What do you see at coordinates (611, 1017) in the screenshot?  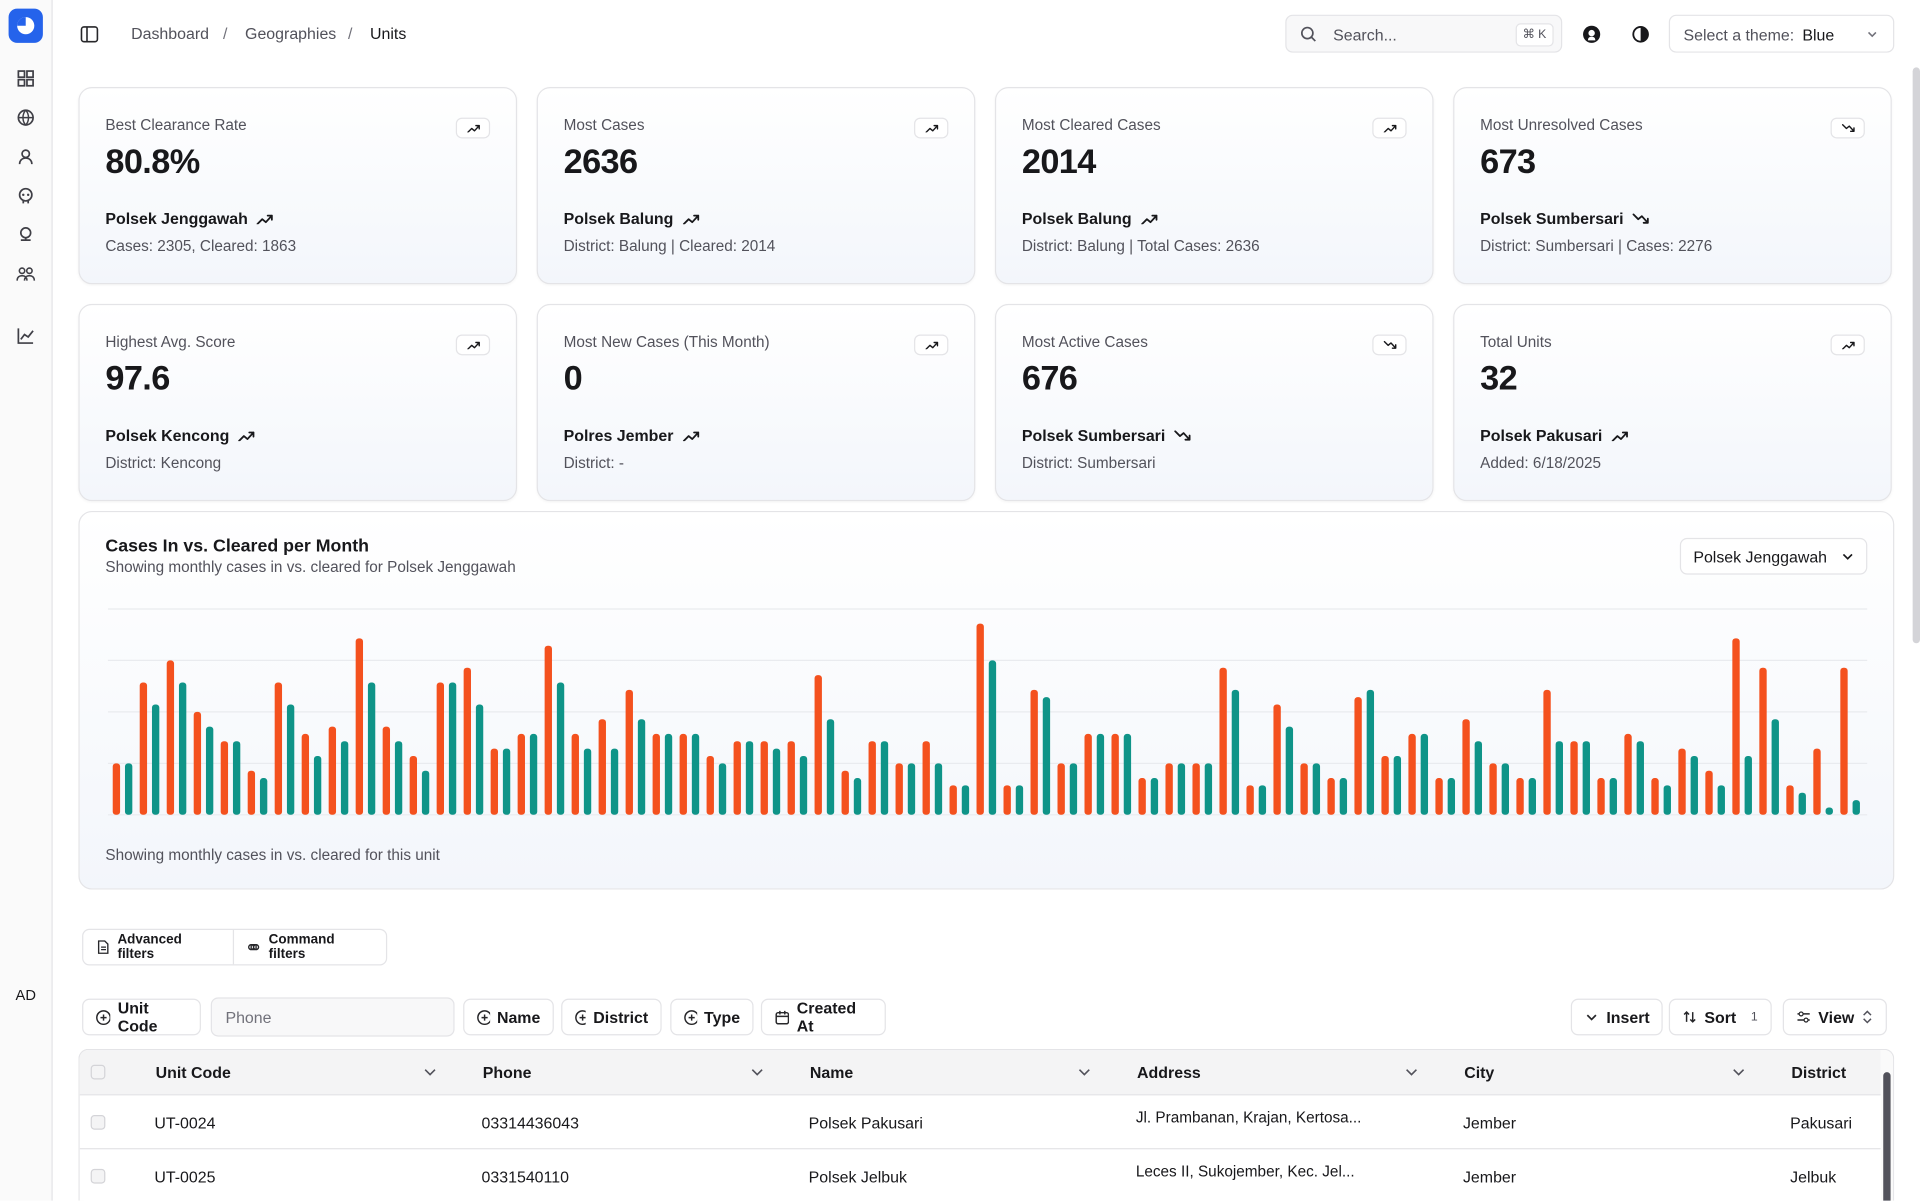 I see `filter-chip: District` at bounding box center [611, 1017].